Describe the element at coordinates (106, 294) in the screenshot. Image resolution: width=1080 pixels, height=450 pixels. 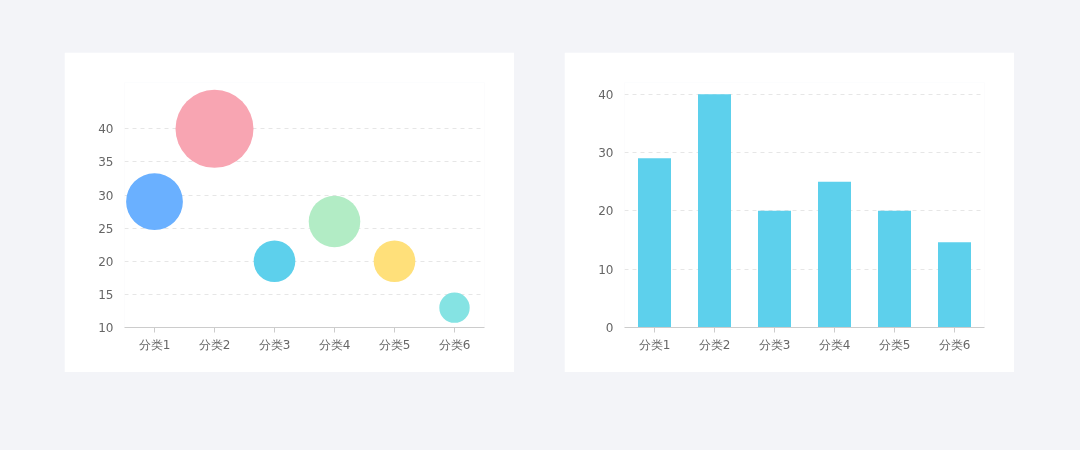
I see `y-tick-label: 15` at that location.